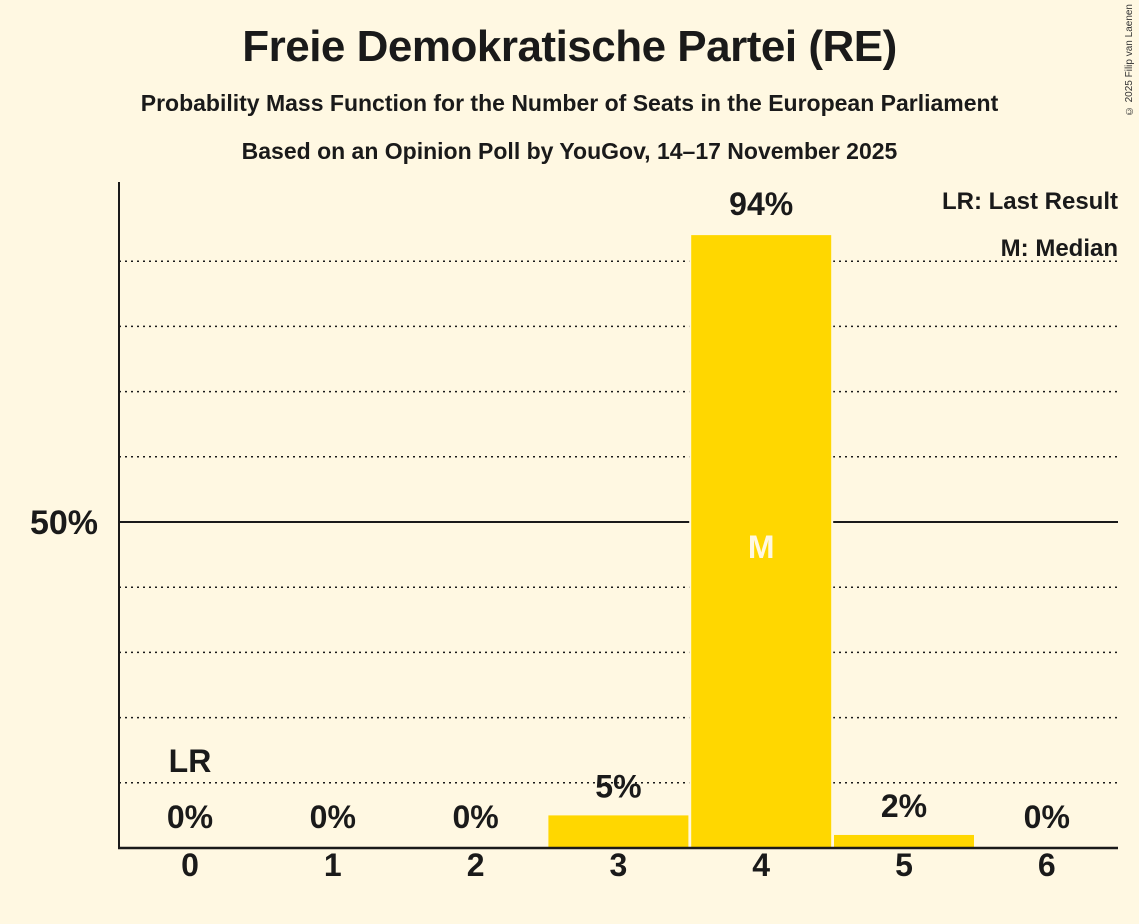 The height and width of the screenshot is (924, 1139). I want to click on x-tick-label: 2, so click(476, 865).